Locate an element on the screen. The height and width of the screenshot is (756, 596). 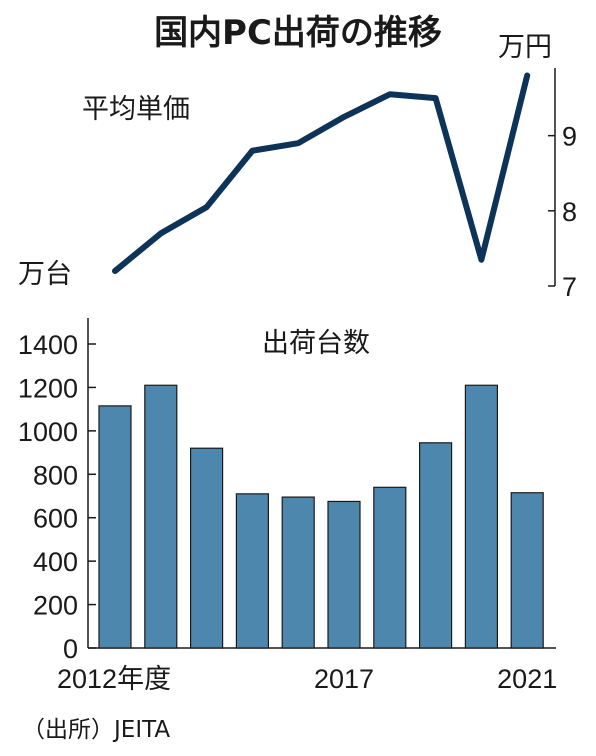
line-y-tick-label: 9 is located at coordinates (569, 137).